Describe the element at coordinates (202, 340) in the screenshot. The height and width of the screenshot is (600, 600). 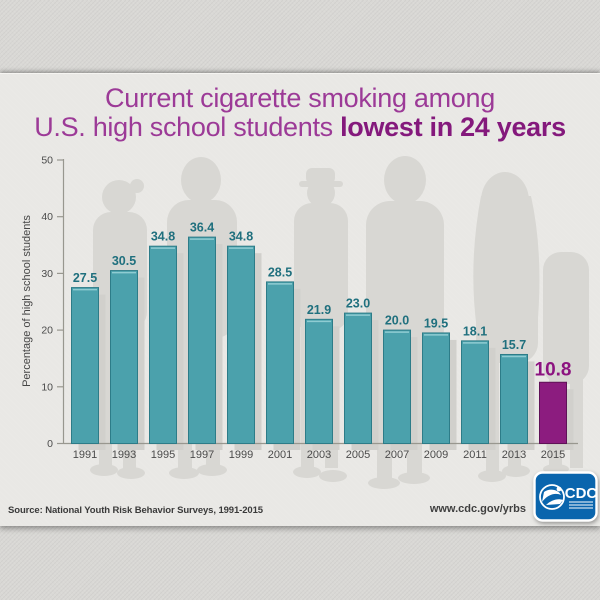
I see `bar-1997` at that location.